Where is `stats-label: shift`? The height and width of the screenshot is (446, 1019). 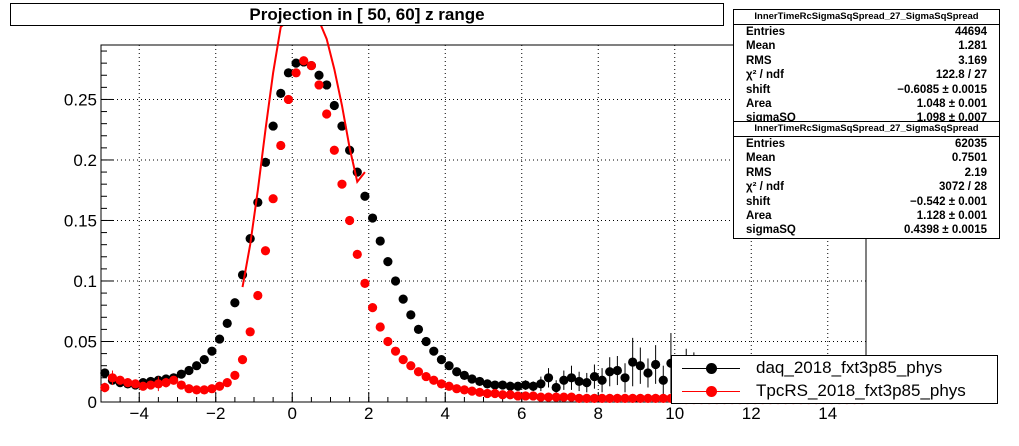
stats-label: shift is located at coordinates (758, 89).